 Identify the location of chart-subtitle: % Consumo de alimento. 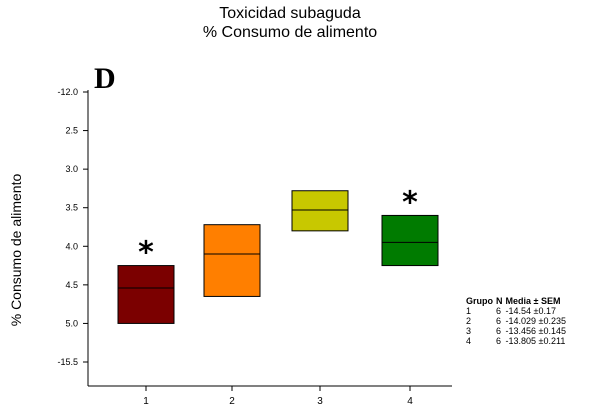
(290, 32).